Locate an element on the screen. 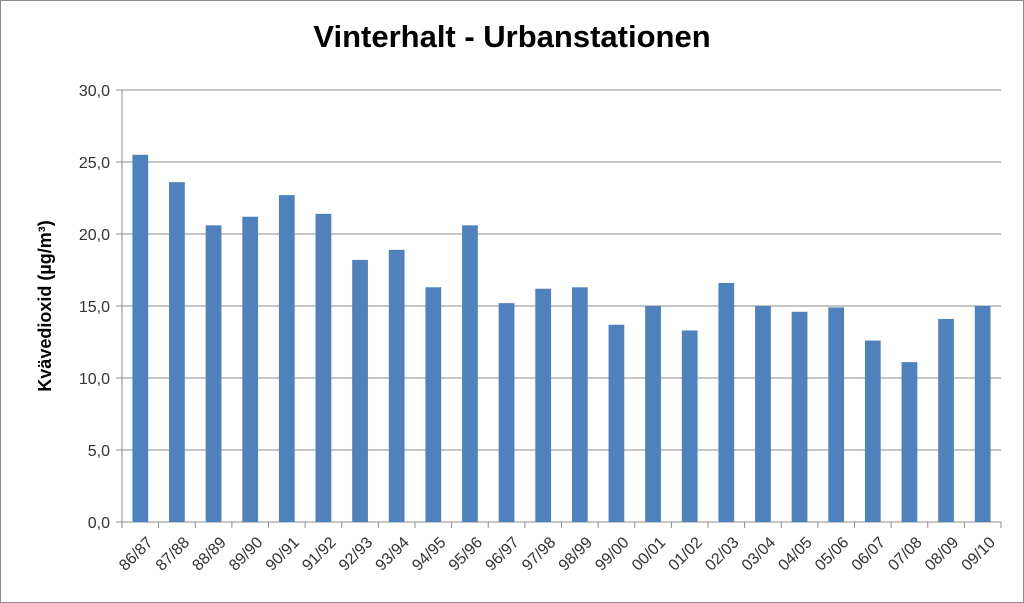  x-tick-label: 98/99 is located at coordinates (576, 554).